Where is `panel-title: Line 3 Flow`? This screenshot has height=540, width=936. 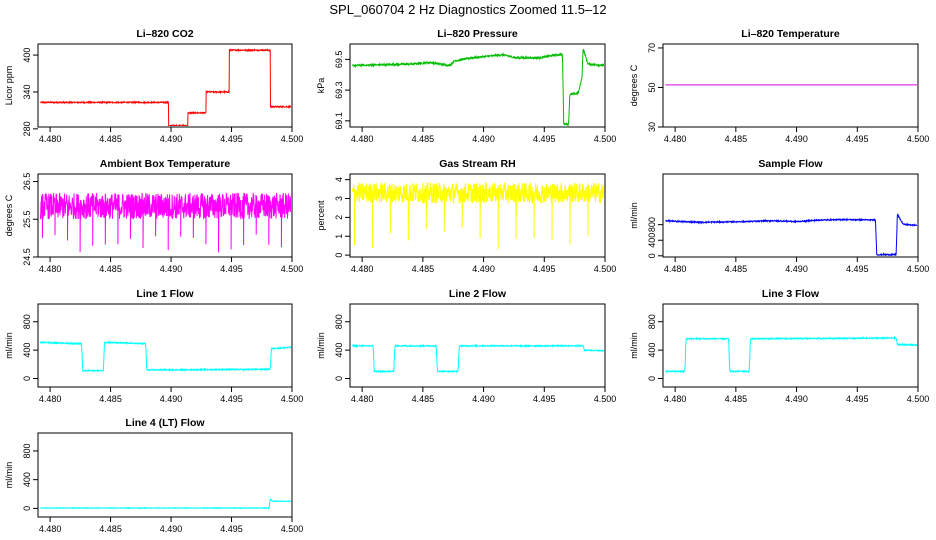
panel-title: Line 3 Flow is located at coordinates (791, 294).